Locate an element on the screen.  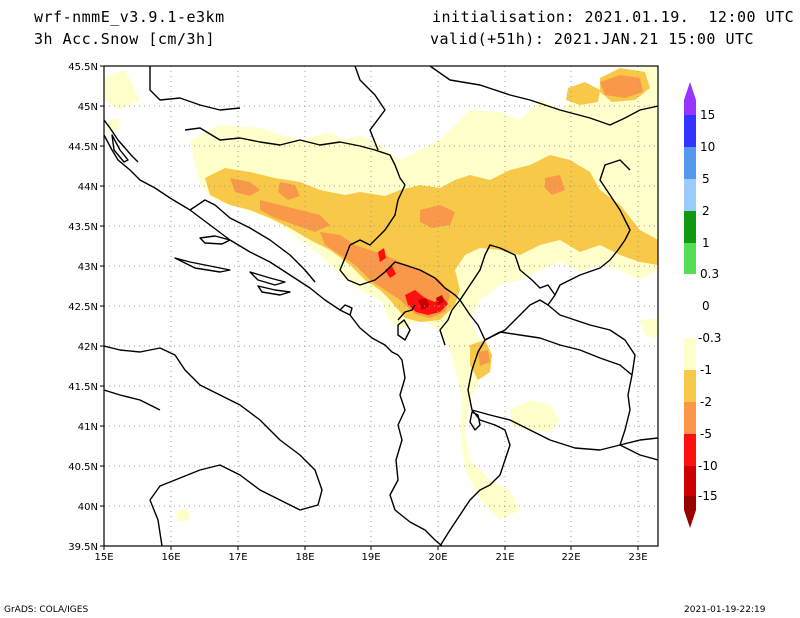
lake-scutari is located at coordinates (404, 330).